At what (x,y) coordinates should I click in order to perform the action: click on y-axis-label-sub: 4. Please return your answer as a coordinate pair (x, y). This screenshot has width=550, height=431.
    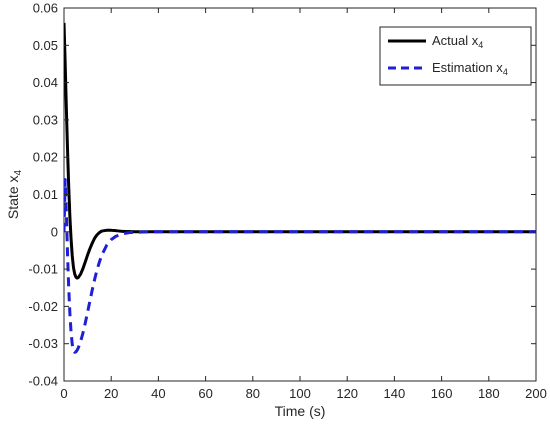
    Looking at the image, I should click on (18, 172).